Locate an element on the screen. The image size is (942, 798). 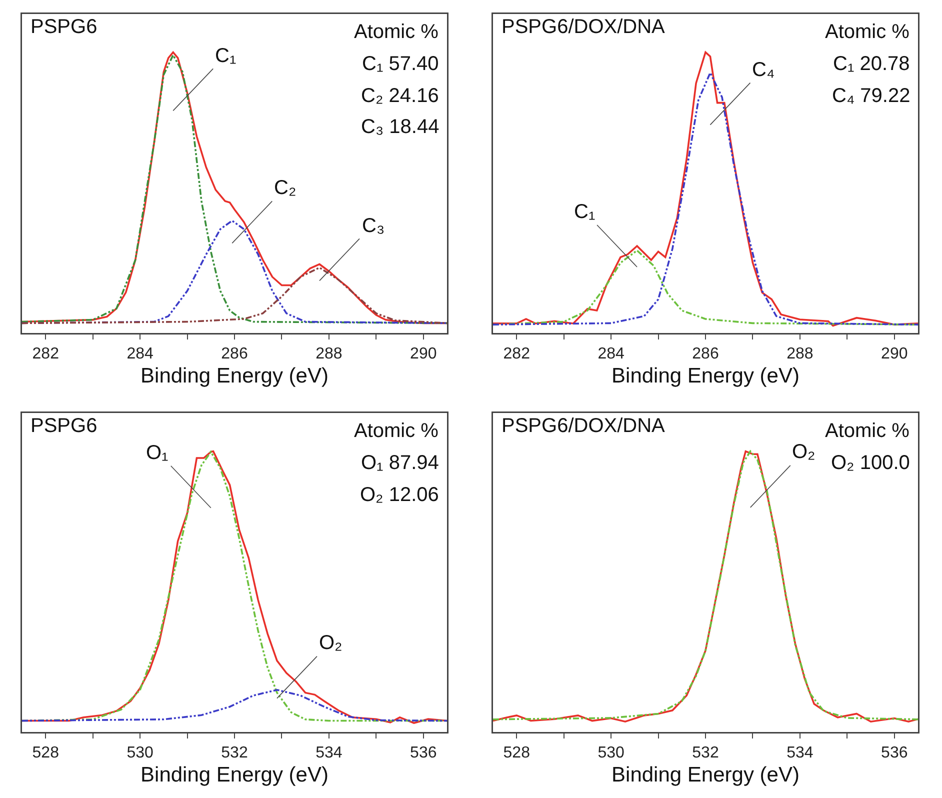
annotation: O₁ 87.94 is located at coordinates (400, 463).